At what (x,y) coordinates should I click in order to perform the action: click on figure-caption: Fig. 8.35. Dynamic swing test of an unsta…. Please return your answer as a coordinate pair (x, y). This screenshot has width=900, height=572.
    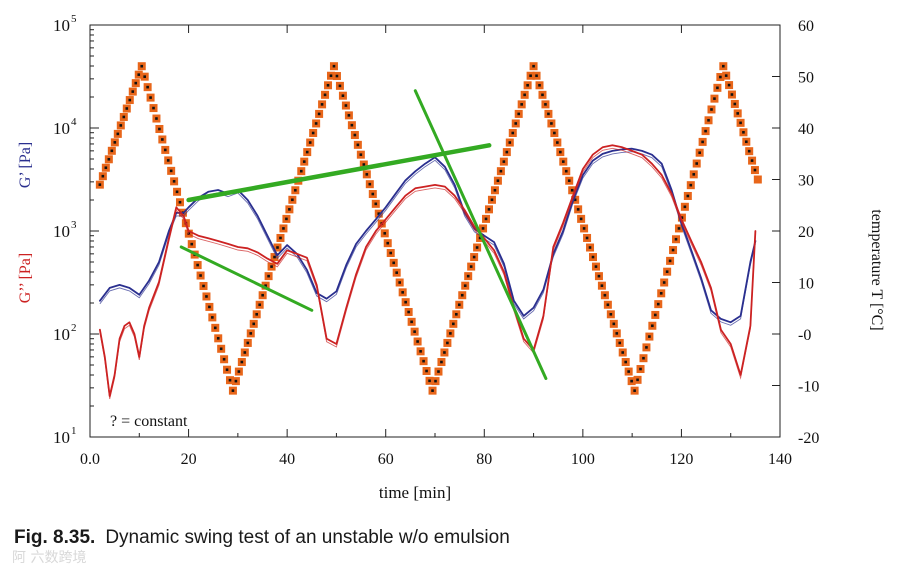
    Looking at the image, I should click on (262, 538).